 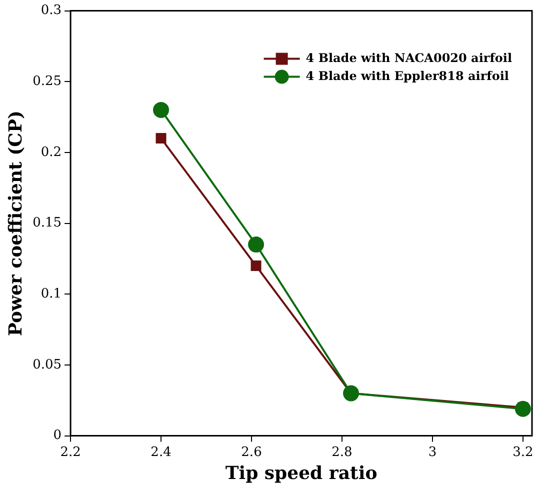 I want to click on y-tick-label: 0.2, so click(x=51, y=152).